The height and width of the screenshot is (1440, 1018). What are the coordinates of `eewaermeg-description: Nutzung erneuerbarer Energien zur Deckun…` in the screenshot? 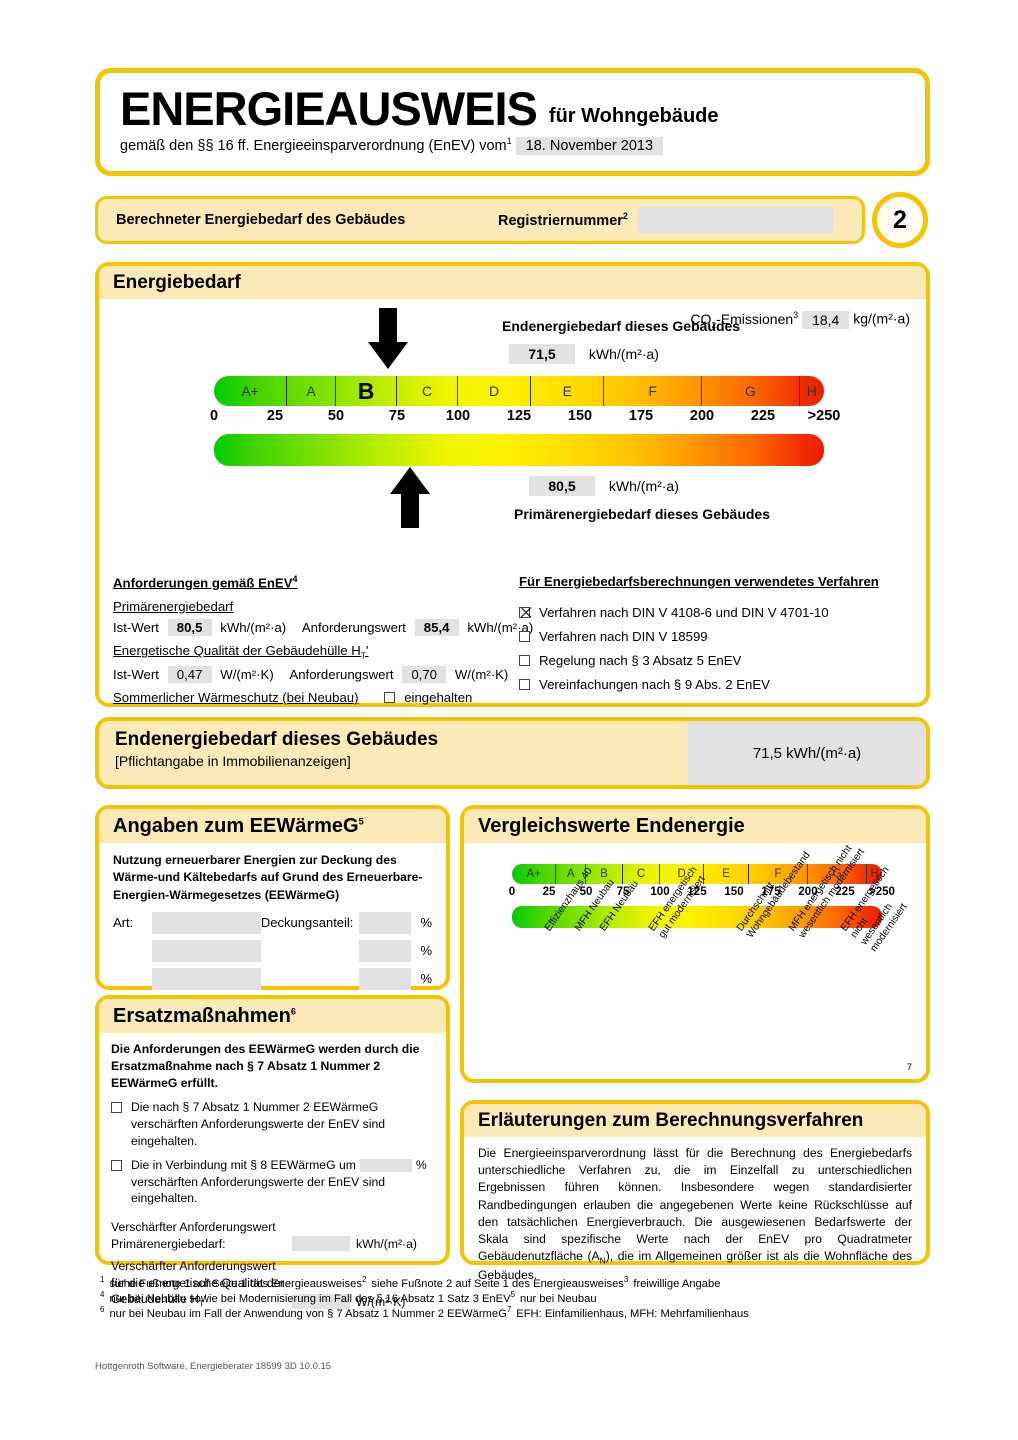 It's located at (268, 877).